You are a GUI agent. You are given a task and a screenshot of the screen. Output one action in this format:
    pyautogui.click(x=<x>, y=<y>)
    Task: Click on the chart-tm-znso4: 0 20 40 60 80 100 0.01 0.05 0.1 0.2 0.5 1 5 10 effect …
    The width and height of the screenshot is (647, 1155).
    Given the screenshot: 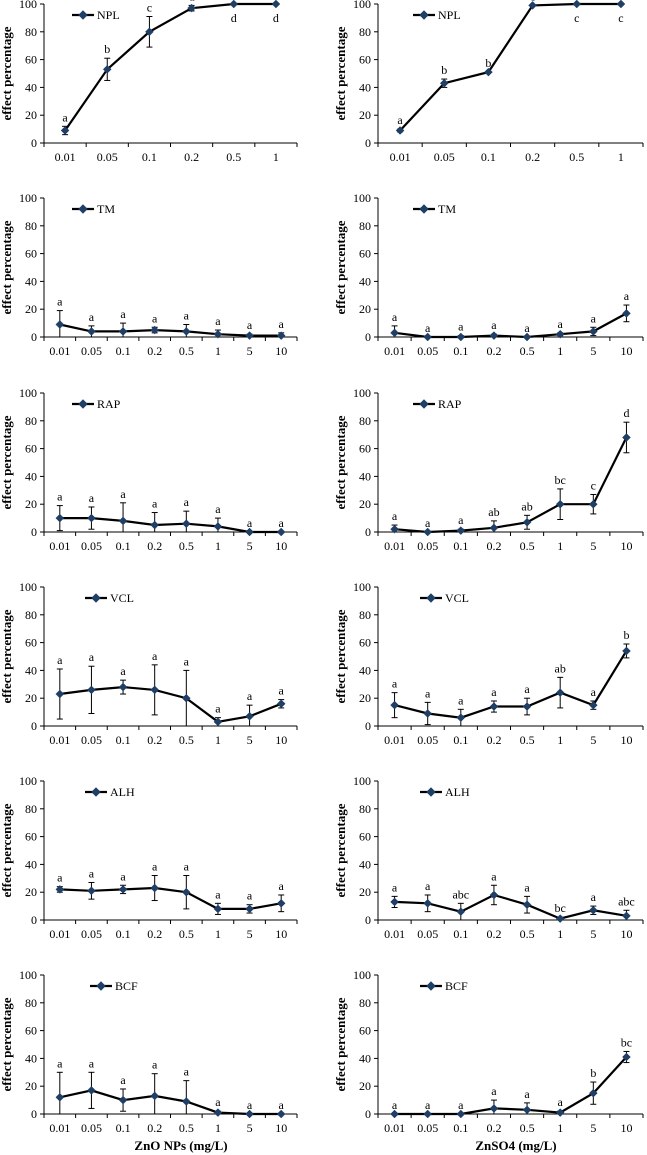 What is the action you would take?
    pyautogui.click(x=488, y=274)
    